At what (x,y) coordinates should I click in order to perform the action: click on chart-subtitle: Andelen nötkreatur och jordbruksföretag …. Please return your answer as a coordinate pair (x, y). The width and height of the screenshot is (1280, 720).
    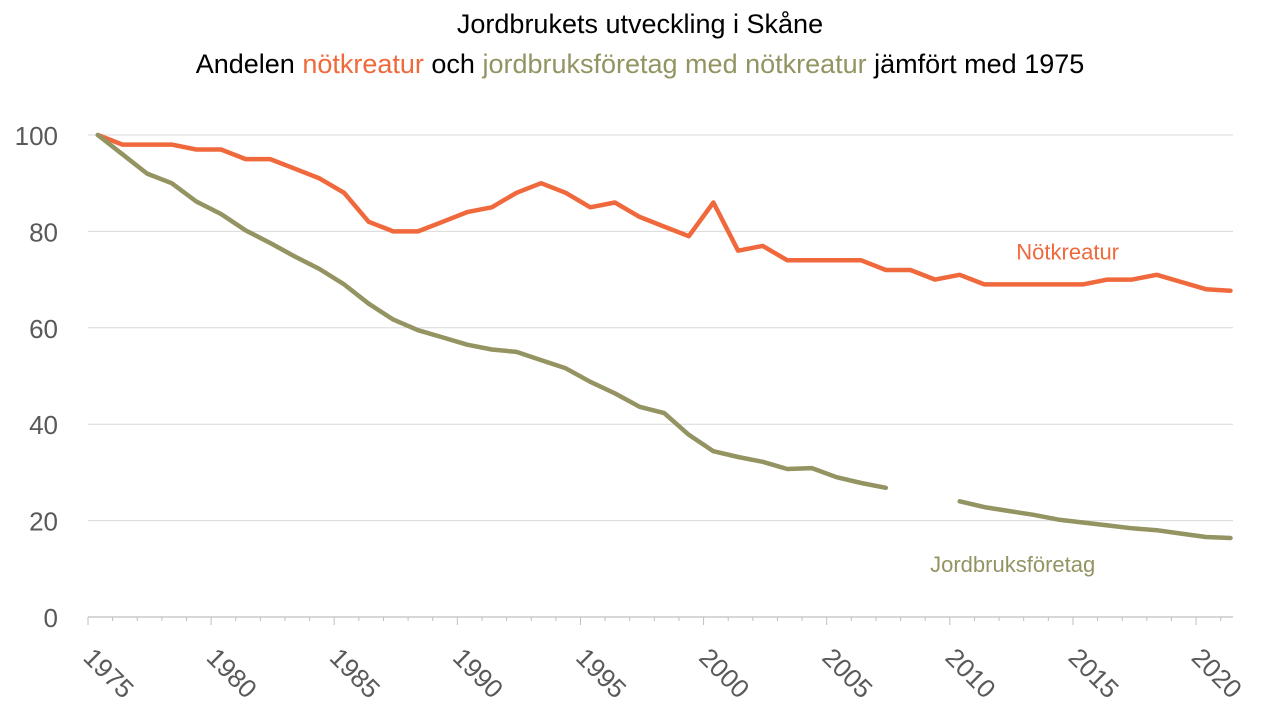
    Looking at the image, I should click on (640, 64).